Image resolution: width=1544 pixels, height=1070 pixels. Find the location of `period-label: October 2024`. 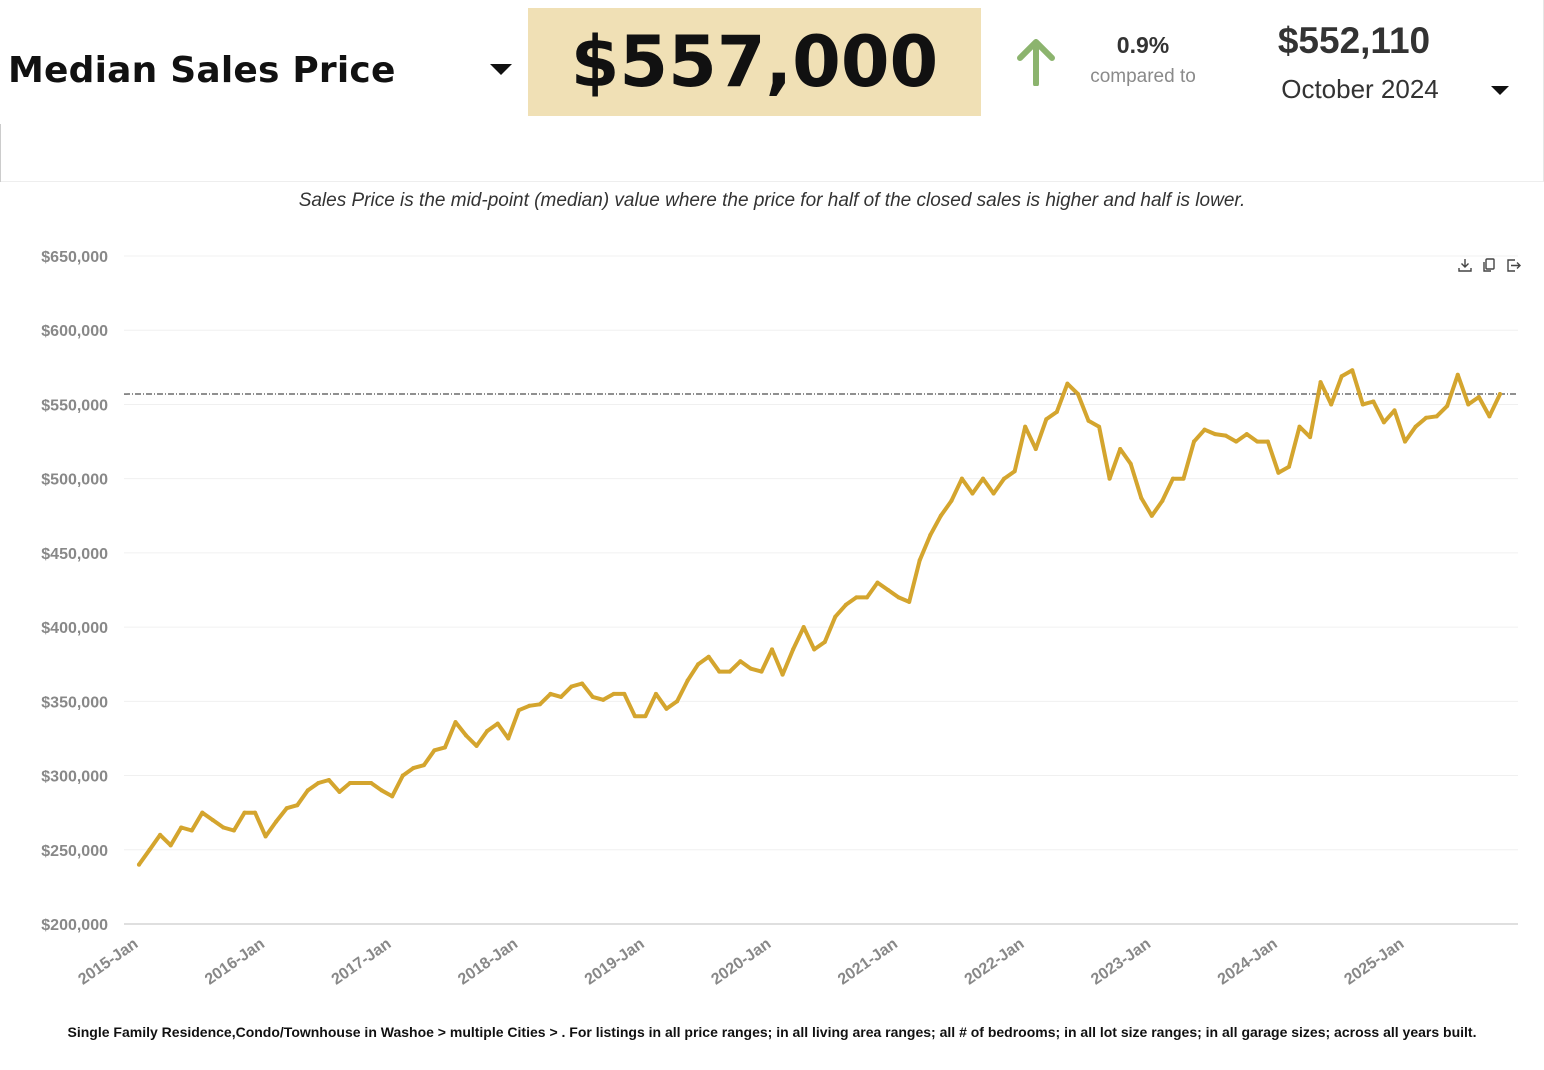

period-label: October 2024 is located at coordinates (1360, 89).